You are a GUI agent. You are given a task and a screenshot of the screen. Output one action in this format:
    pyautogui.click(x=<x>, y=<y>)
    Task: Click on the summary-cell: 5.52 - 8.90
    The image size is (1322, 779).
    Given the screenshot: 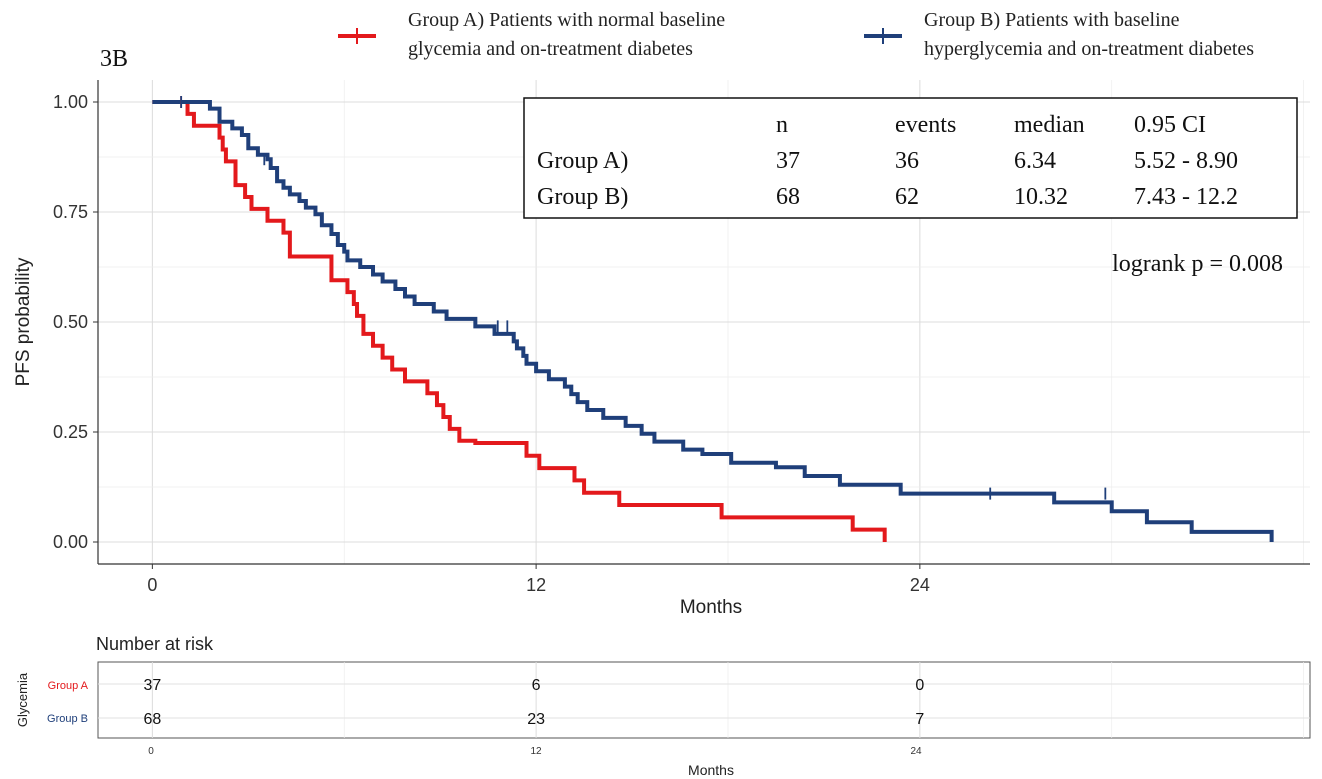 What is the action you would take?
    pyautogui.click(x=1186, y=161)
    